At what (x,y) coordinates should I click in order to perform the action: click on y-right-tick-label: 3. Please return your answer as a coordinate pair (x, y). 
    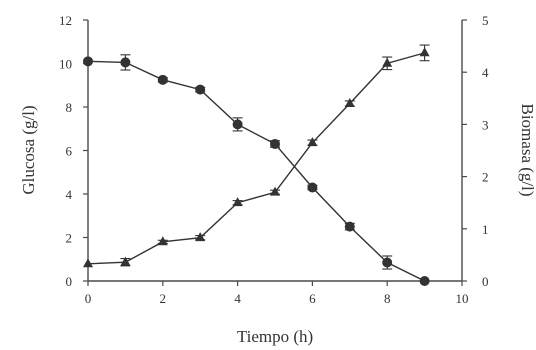
    Looking at the image, I should click on (485, 124).